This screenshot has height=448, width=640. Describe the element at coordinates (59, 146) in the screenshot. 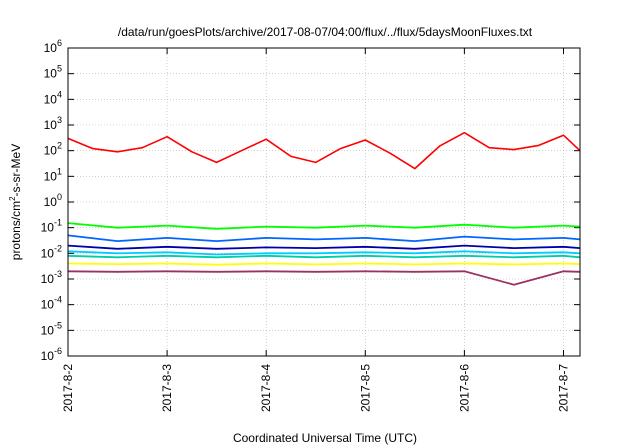

I see `y-tick-label-exp: 2` at that location.